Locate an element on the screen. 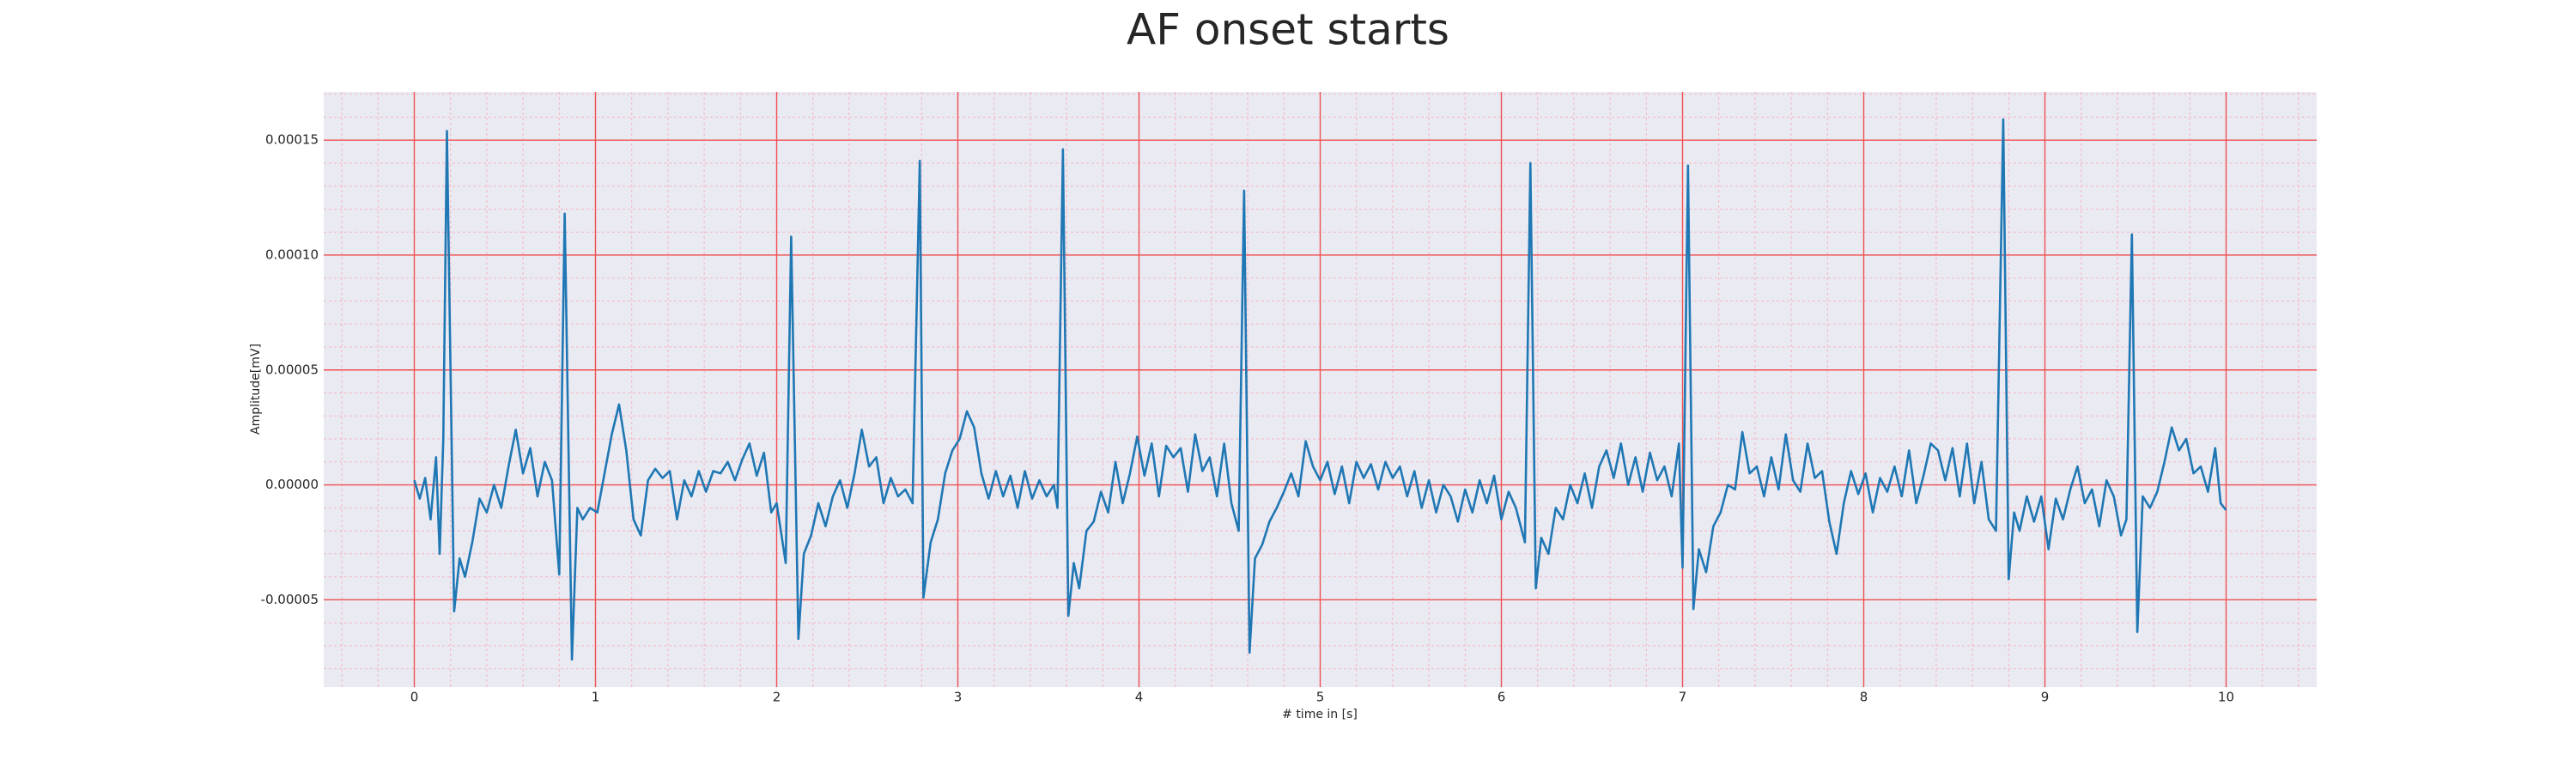  x-tick-label: 2 is located at coordinates (777, 697).